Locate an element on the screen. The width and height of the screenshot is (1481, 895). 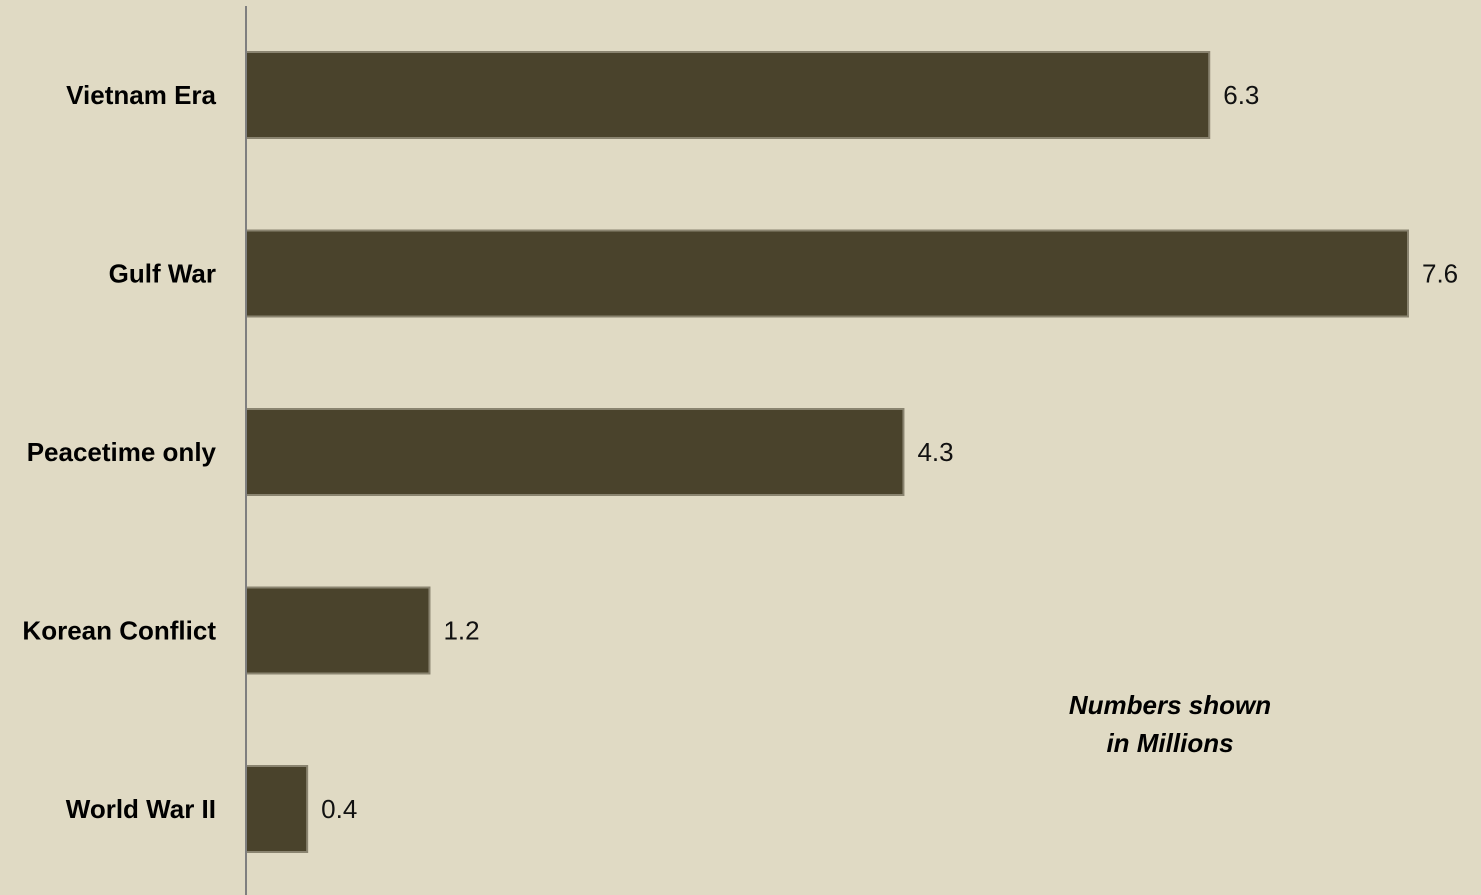
category-label-world-war-ii: World War II is located at coordinates (141, 809).